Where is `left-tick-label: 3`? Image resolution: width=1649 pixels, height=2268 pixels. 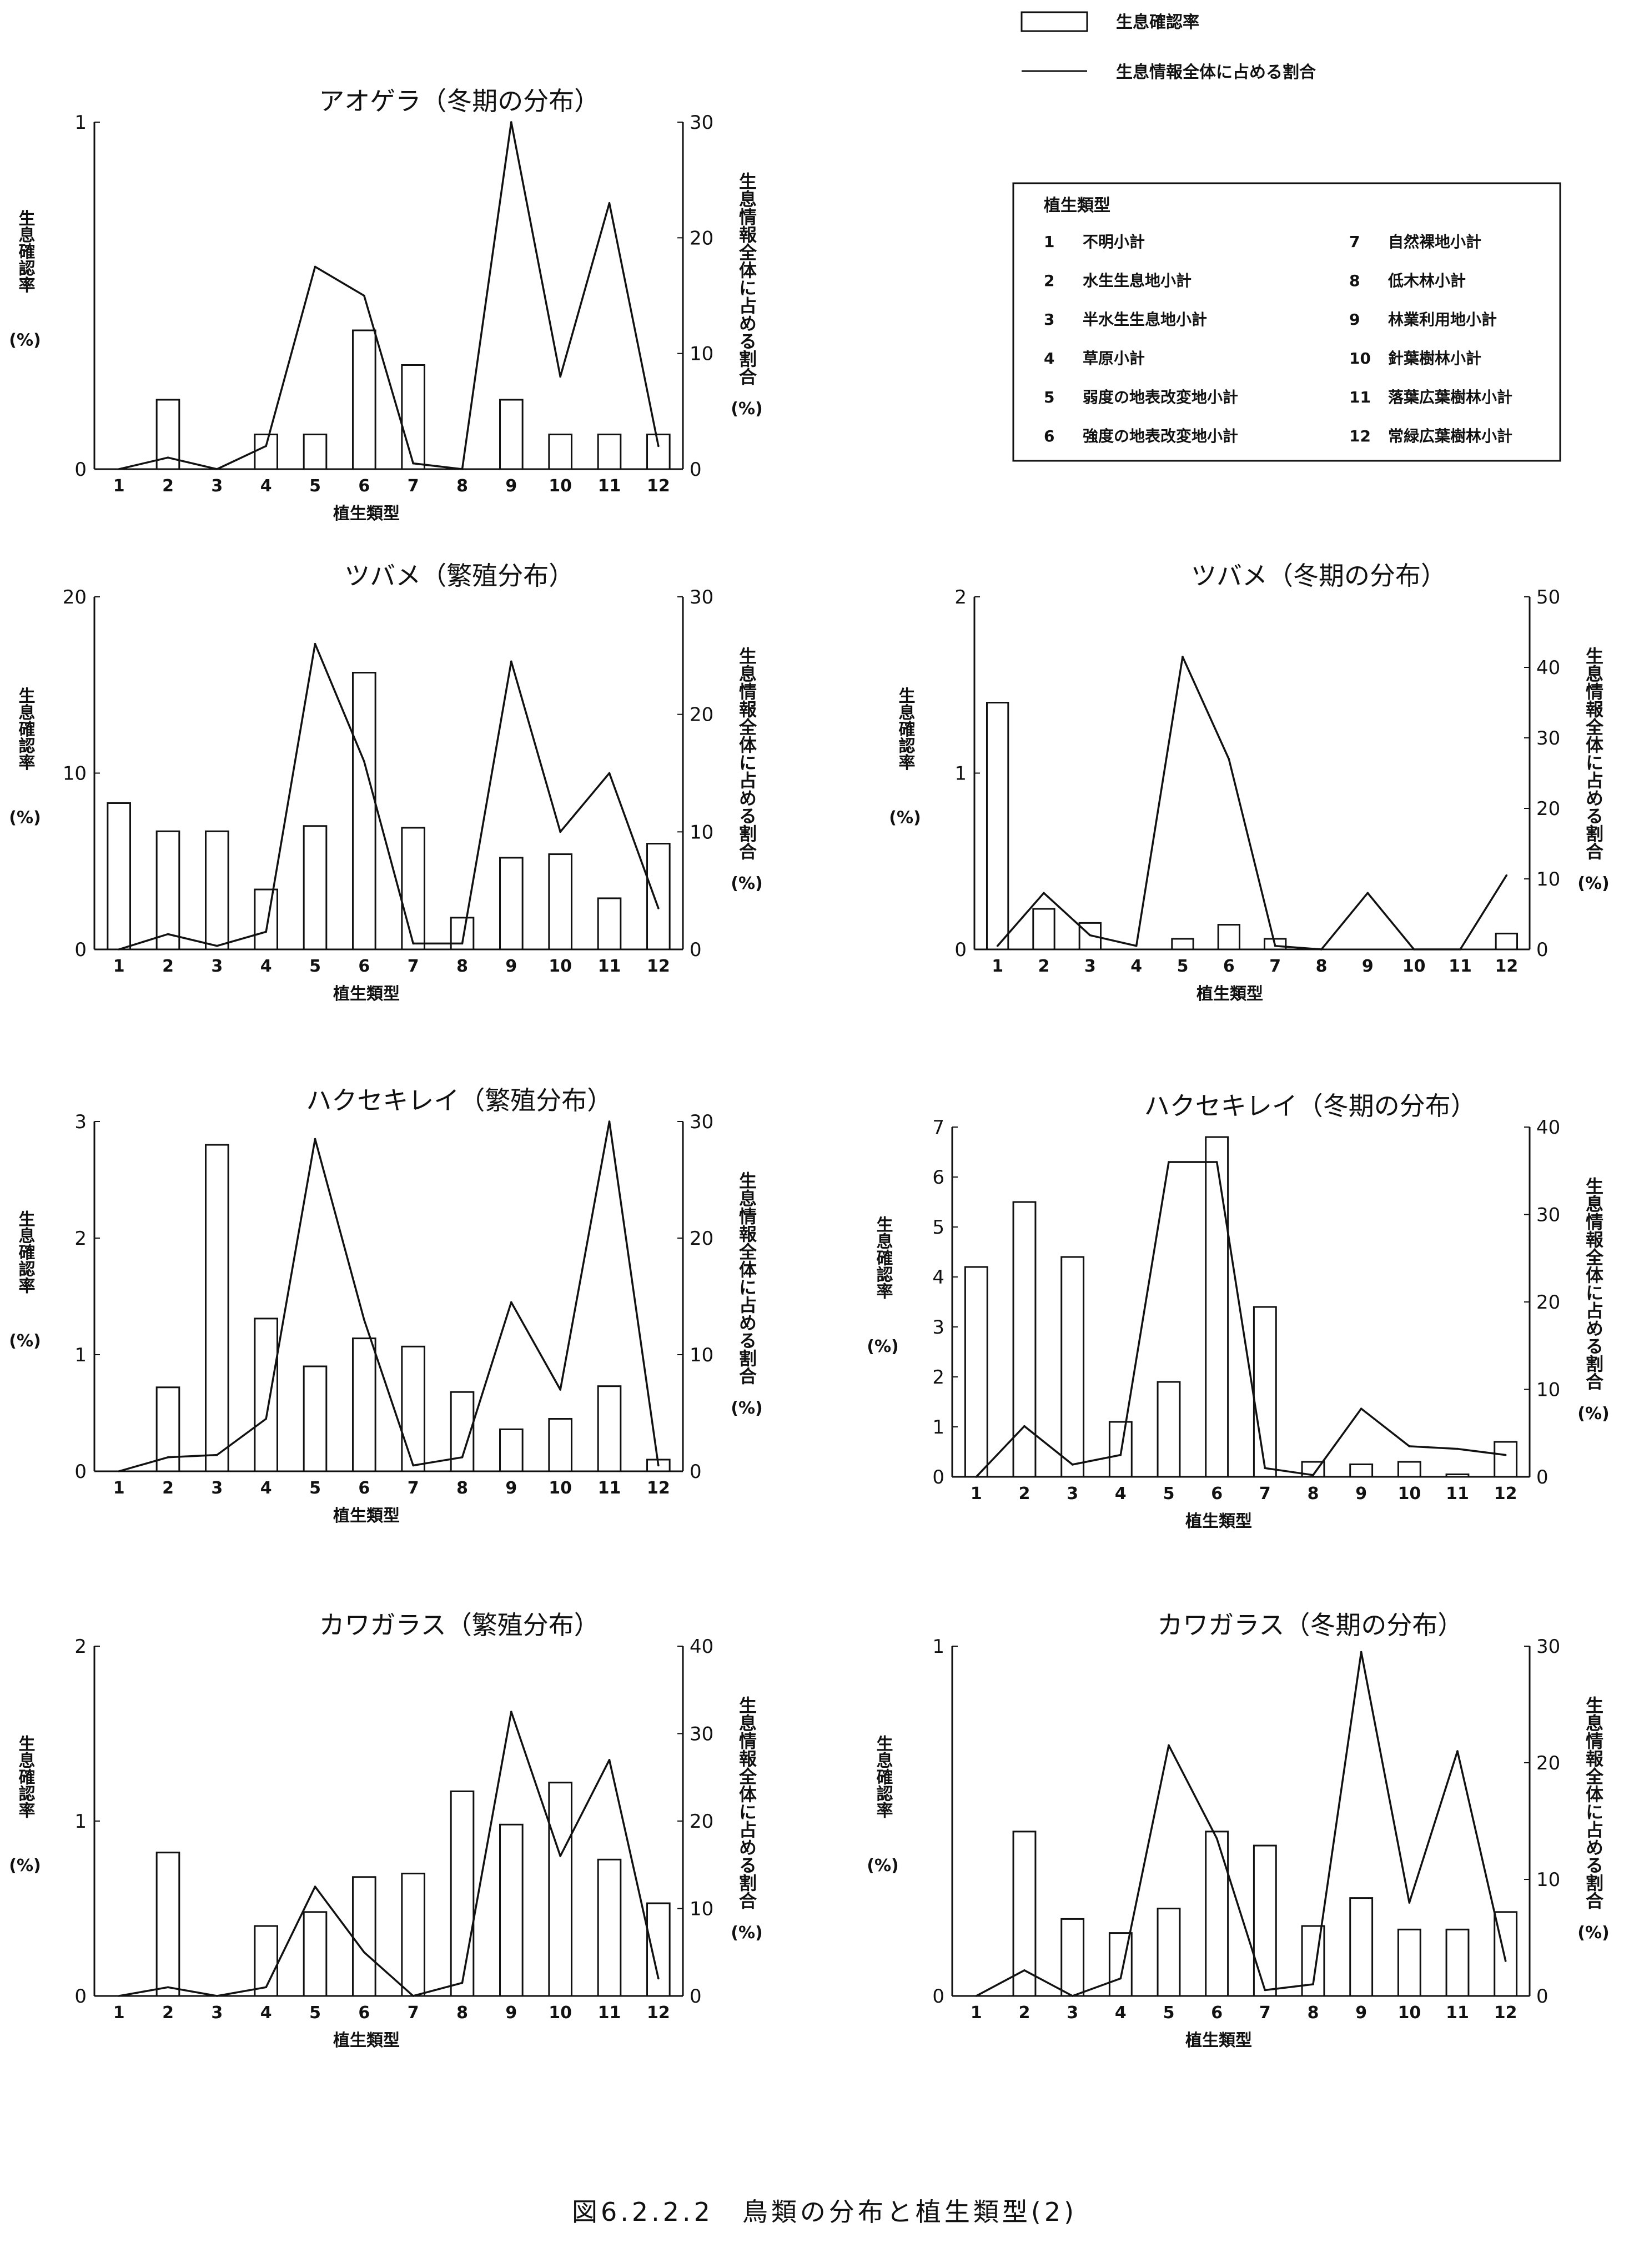
left-tick-label: 3 is located at coordinates (80, 1122).